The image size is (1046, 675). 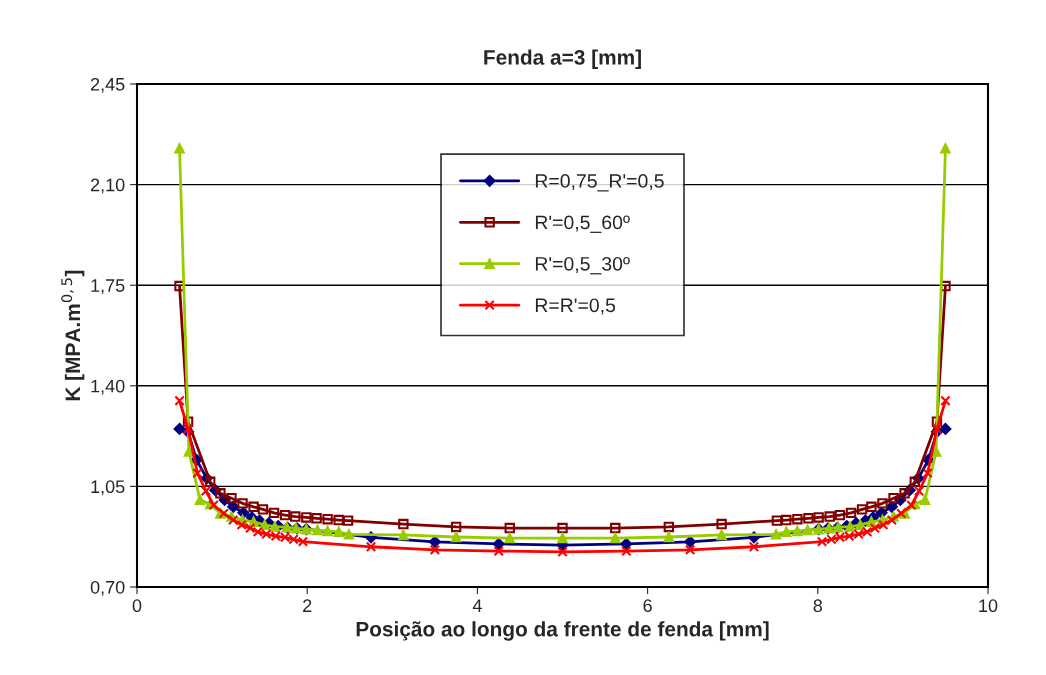 What do you see at coordinates (818, 606) in the screenshot?
I see `x-tick-label: 8` at bounding box center [818, 606].